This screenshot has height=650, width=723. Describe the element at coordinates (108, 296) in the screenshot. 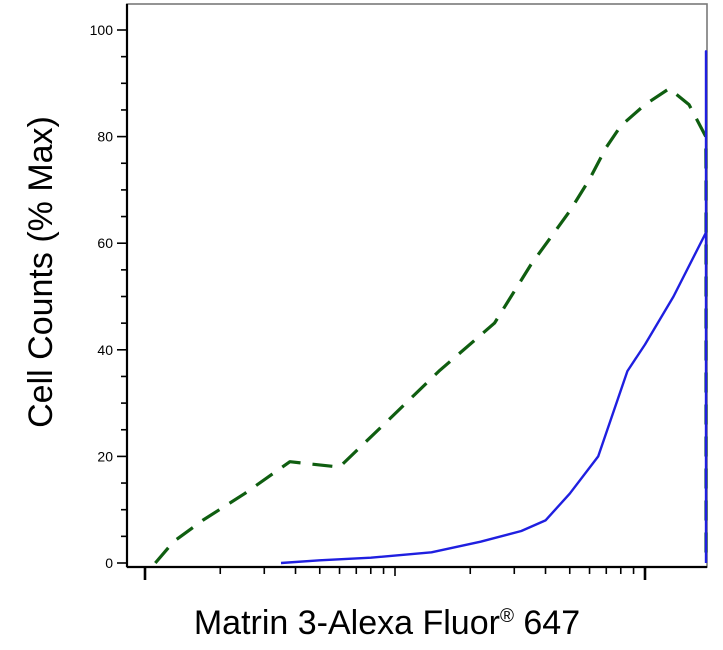

I see `y-axis: 0 20 40 60 80 100` at that location.